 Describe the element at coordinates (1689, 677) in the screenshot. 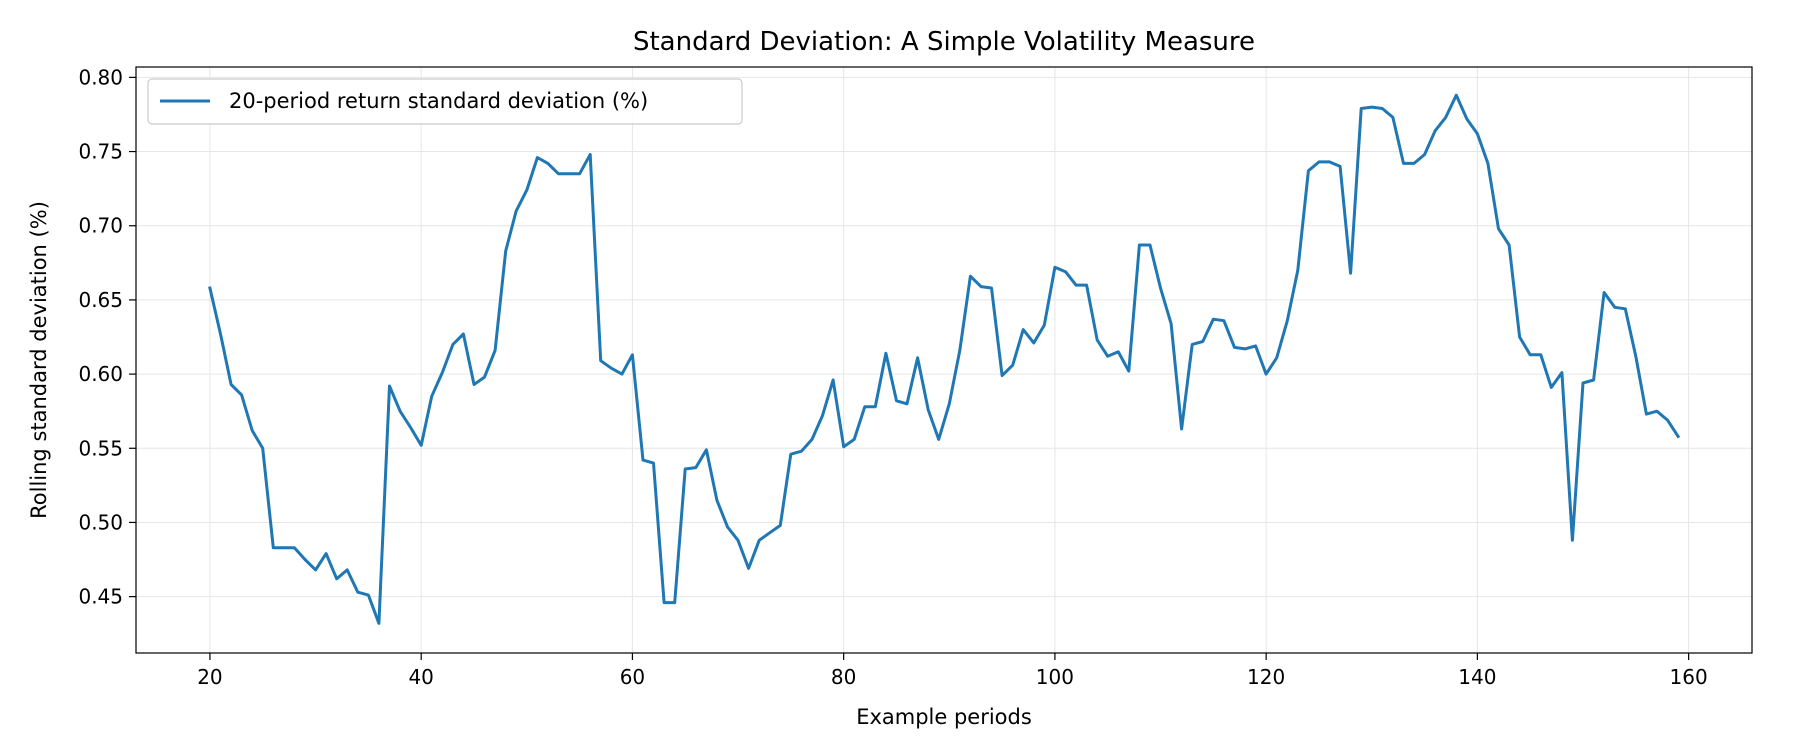

I see `x-tick-label: 160` at that location.